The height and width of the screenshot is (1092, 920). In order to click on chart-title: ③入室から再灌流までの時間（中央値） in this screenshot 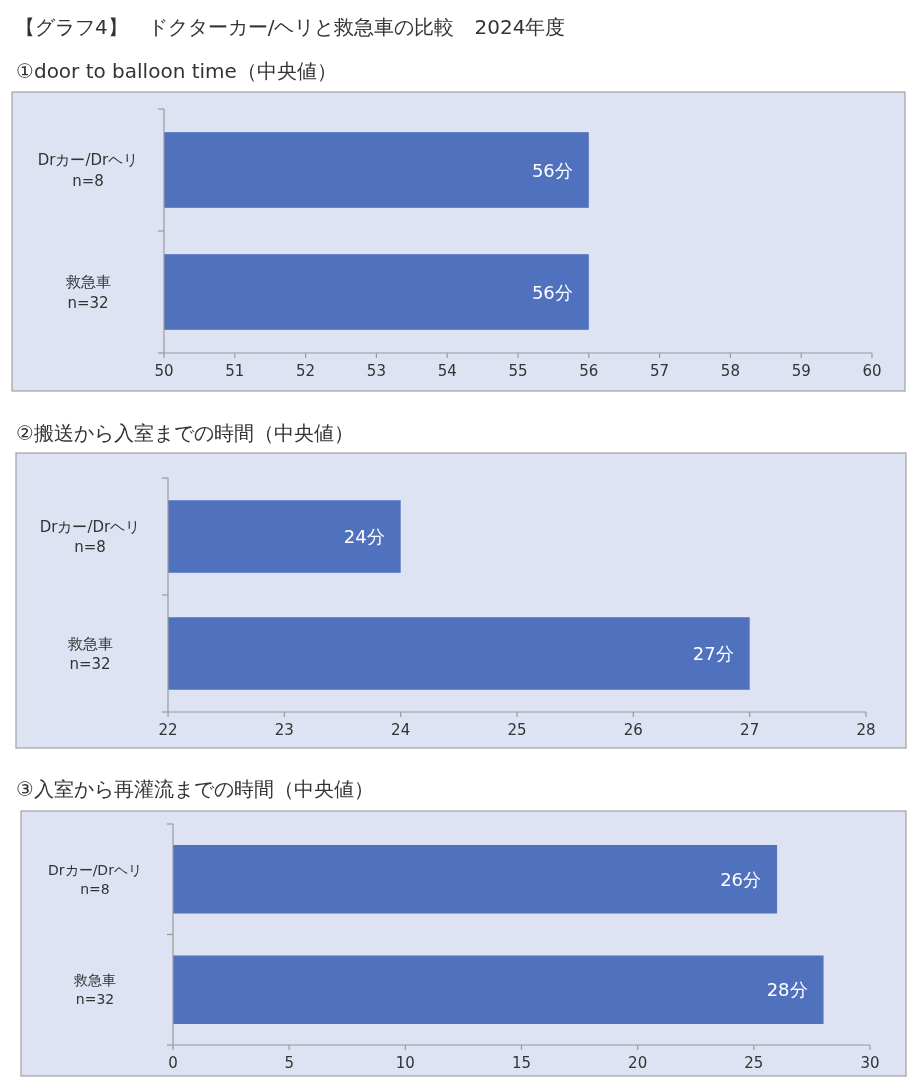, I will do `click(195, 789)`.